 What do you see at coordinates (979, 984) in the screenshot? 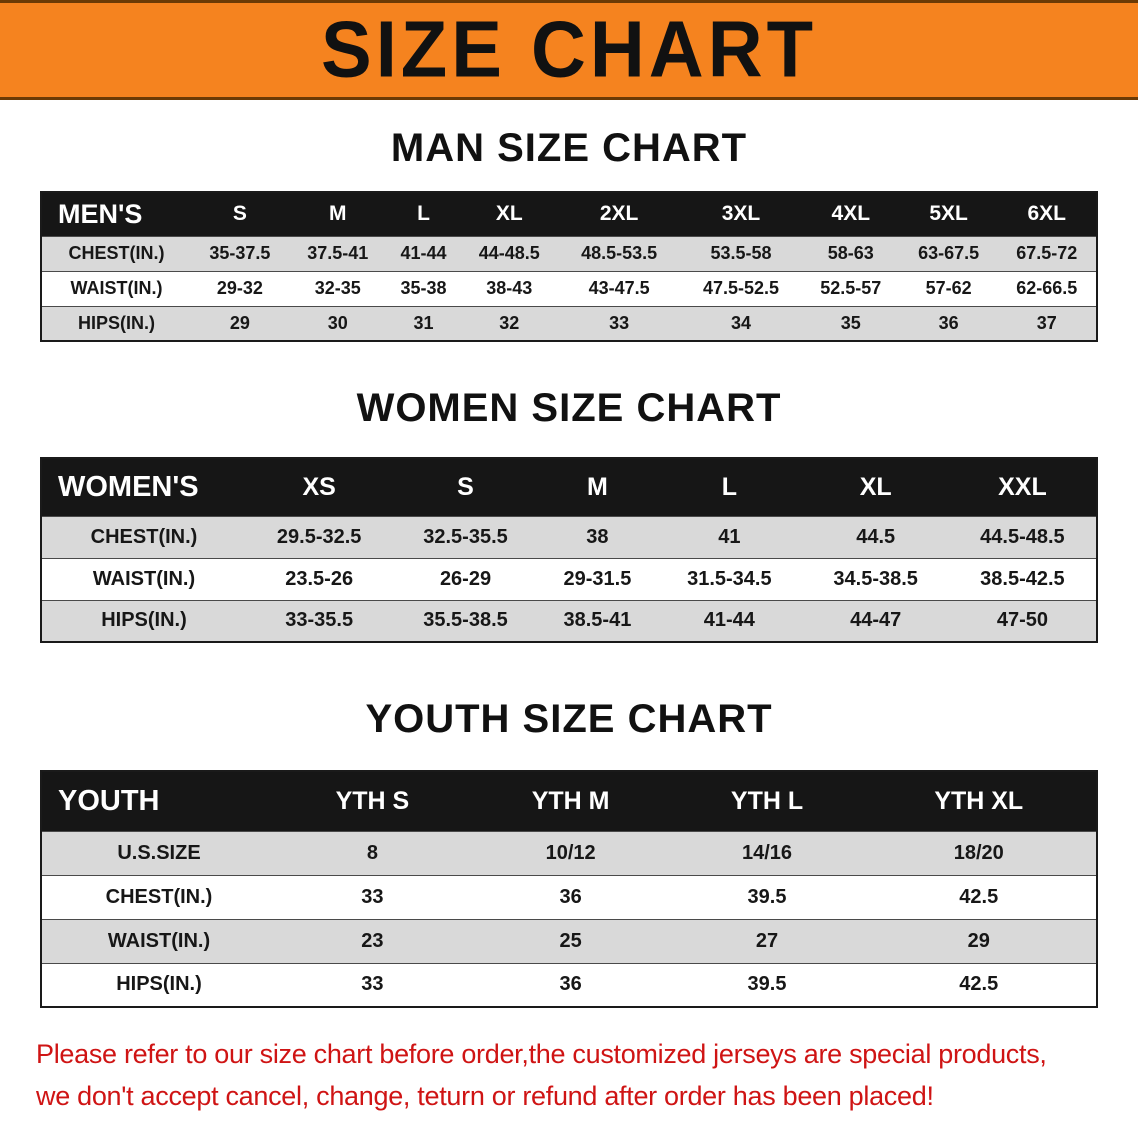
I see `measurement-value: 42.5` at bounding box center [979, 984].